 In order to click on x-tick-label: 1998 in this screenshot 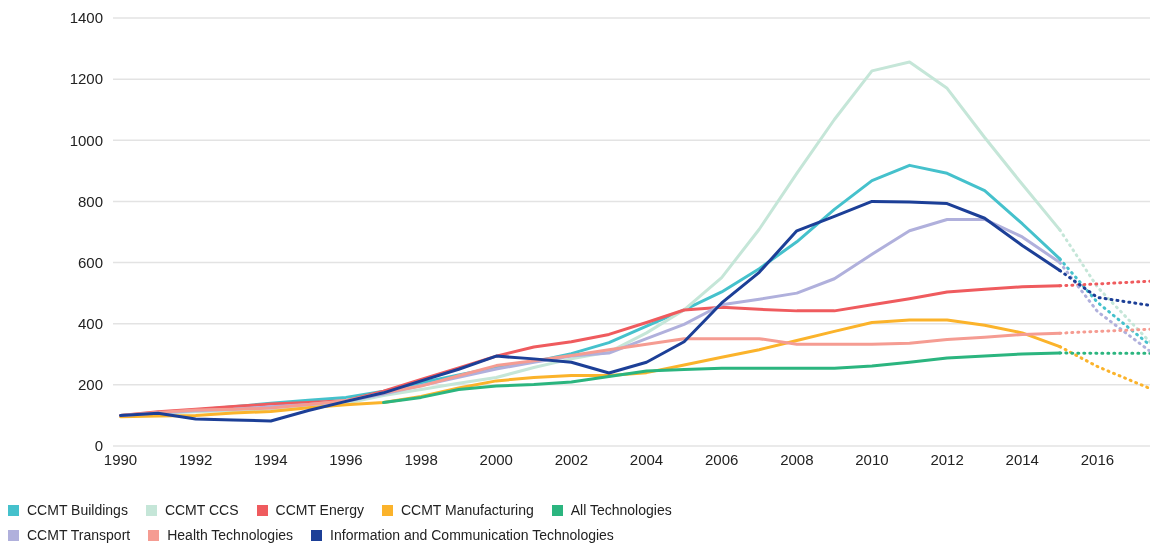, I will do `click(421, 459)`.